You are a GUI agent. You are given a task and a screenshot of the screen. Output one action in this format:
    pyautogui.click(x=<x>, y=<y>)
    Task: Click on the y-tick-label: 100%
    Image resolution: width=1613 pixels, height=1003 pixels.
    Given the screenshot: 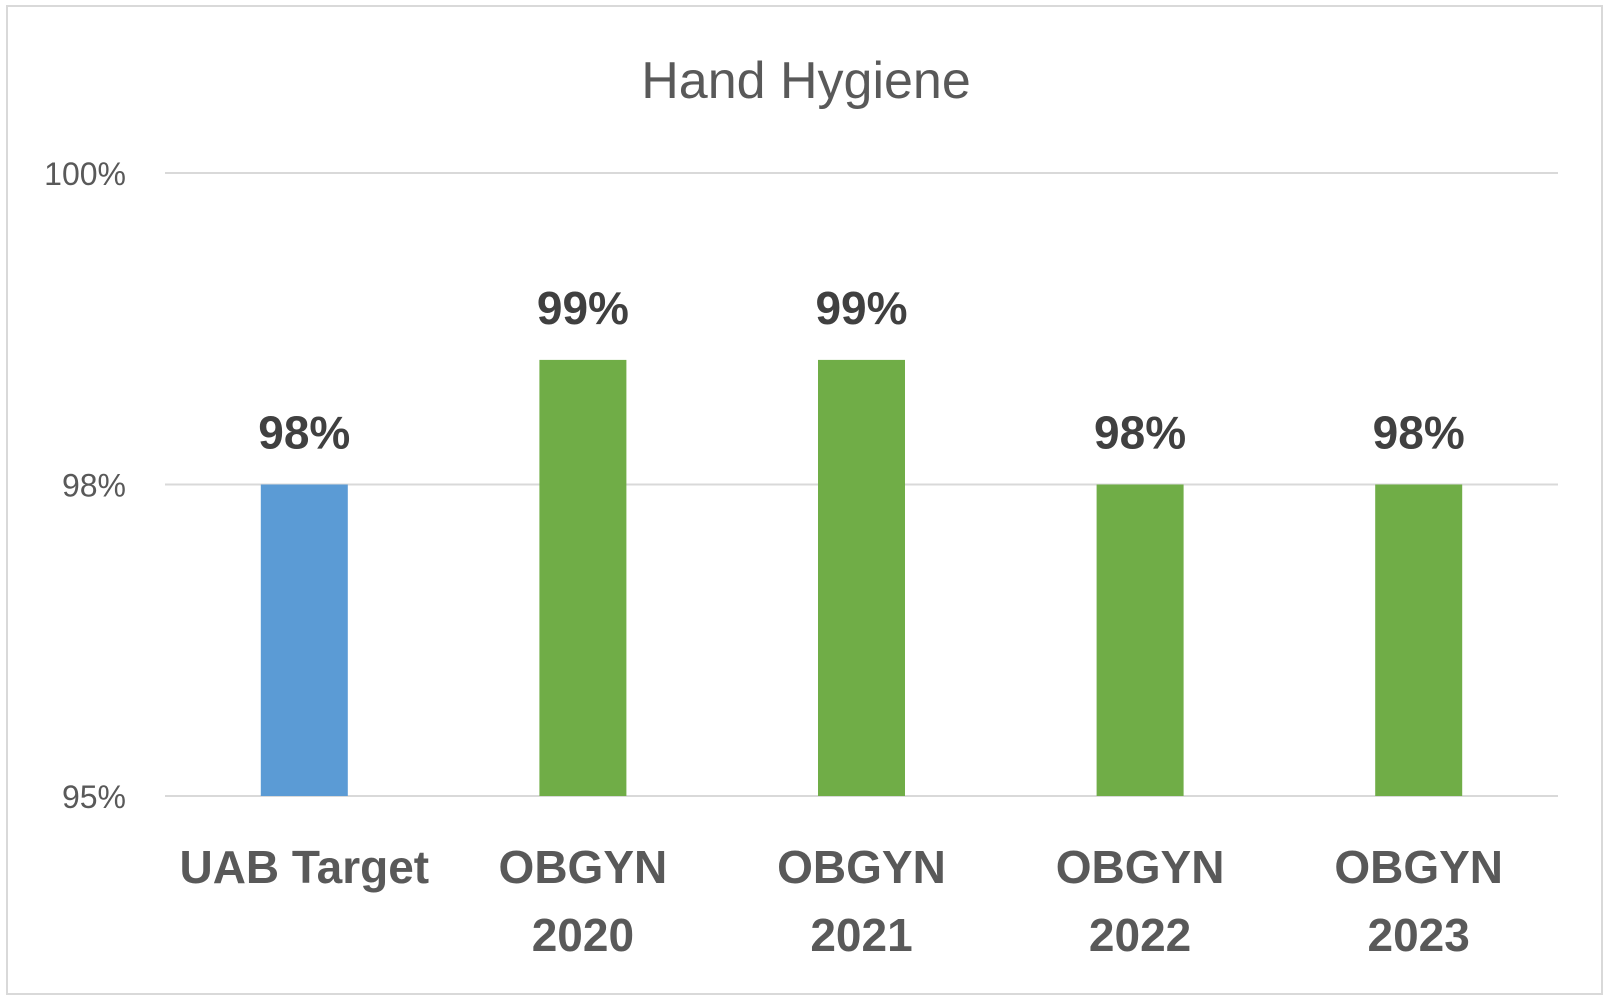 What is the action you would take?
    pyautogui.click(x=85, y=174)
    